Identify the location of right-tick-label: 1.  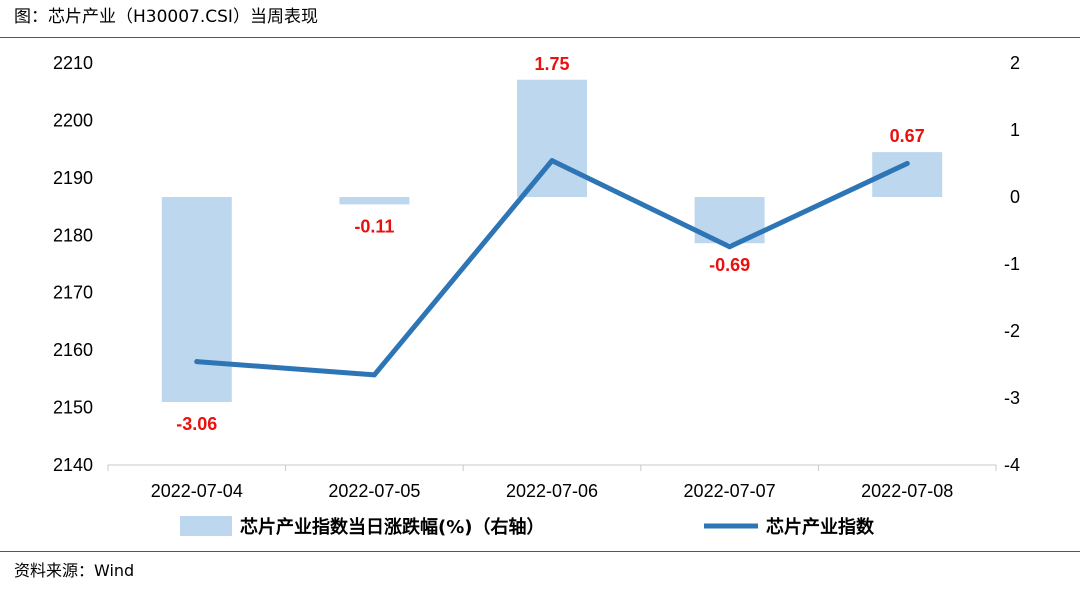
(1015, 130).